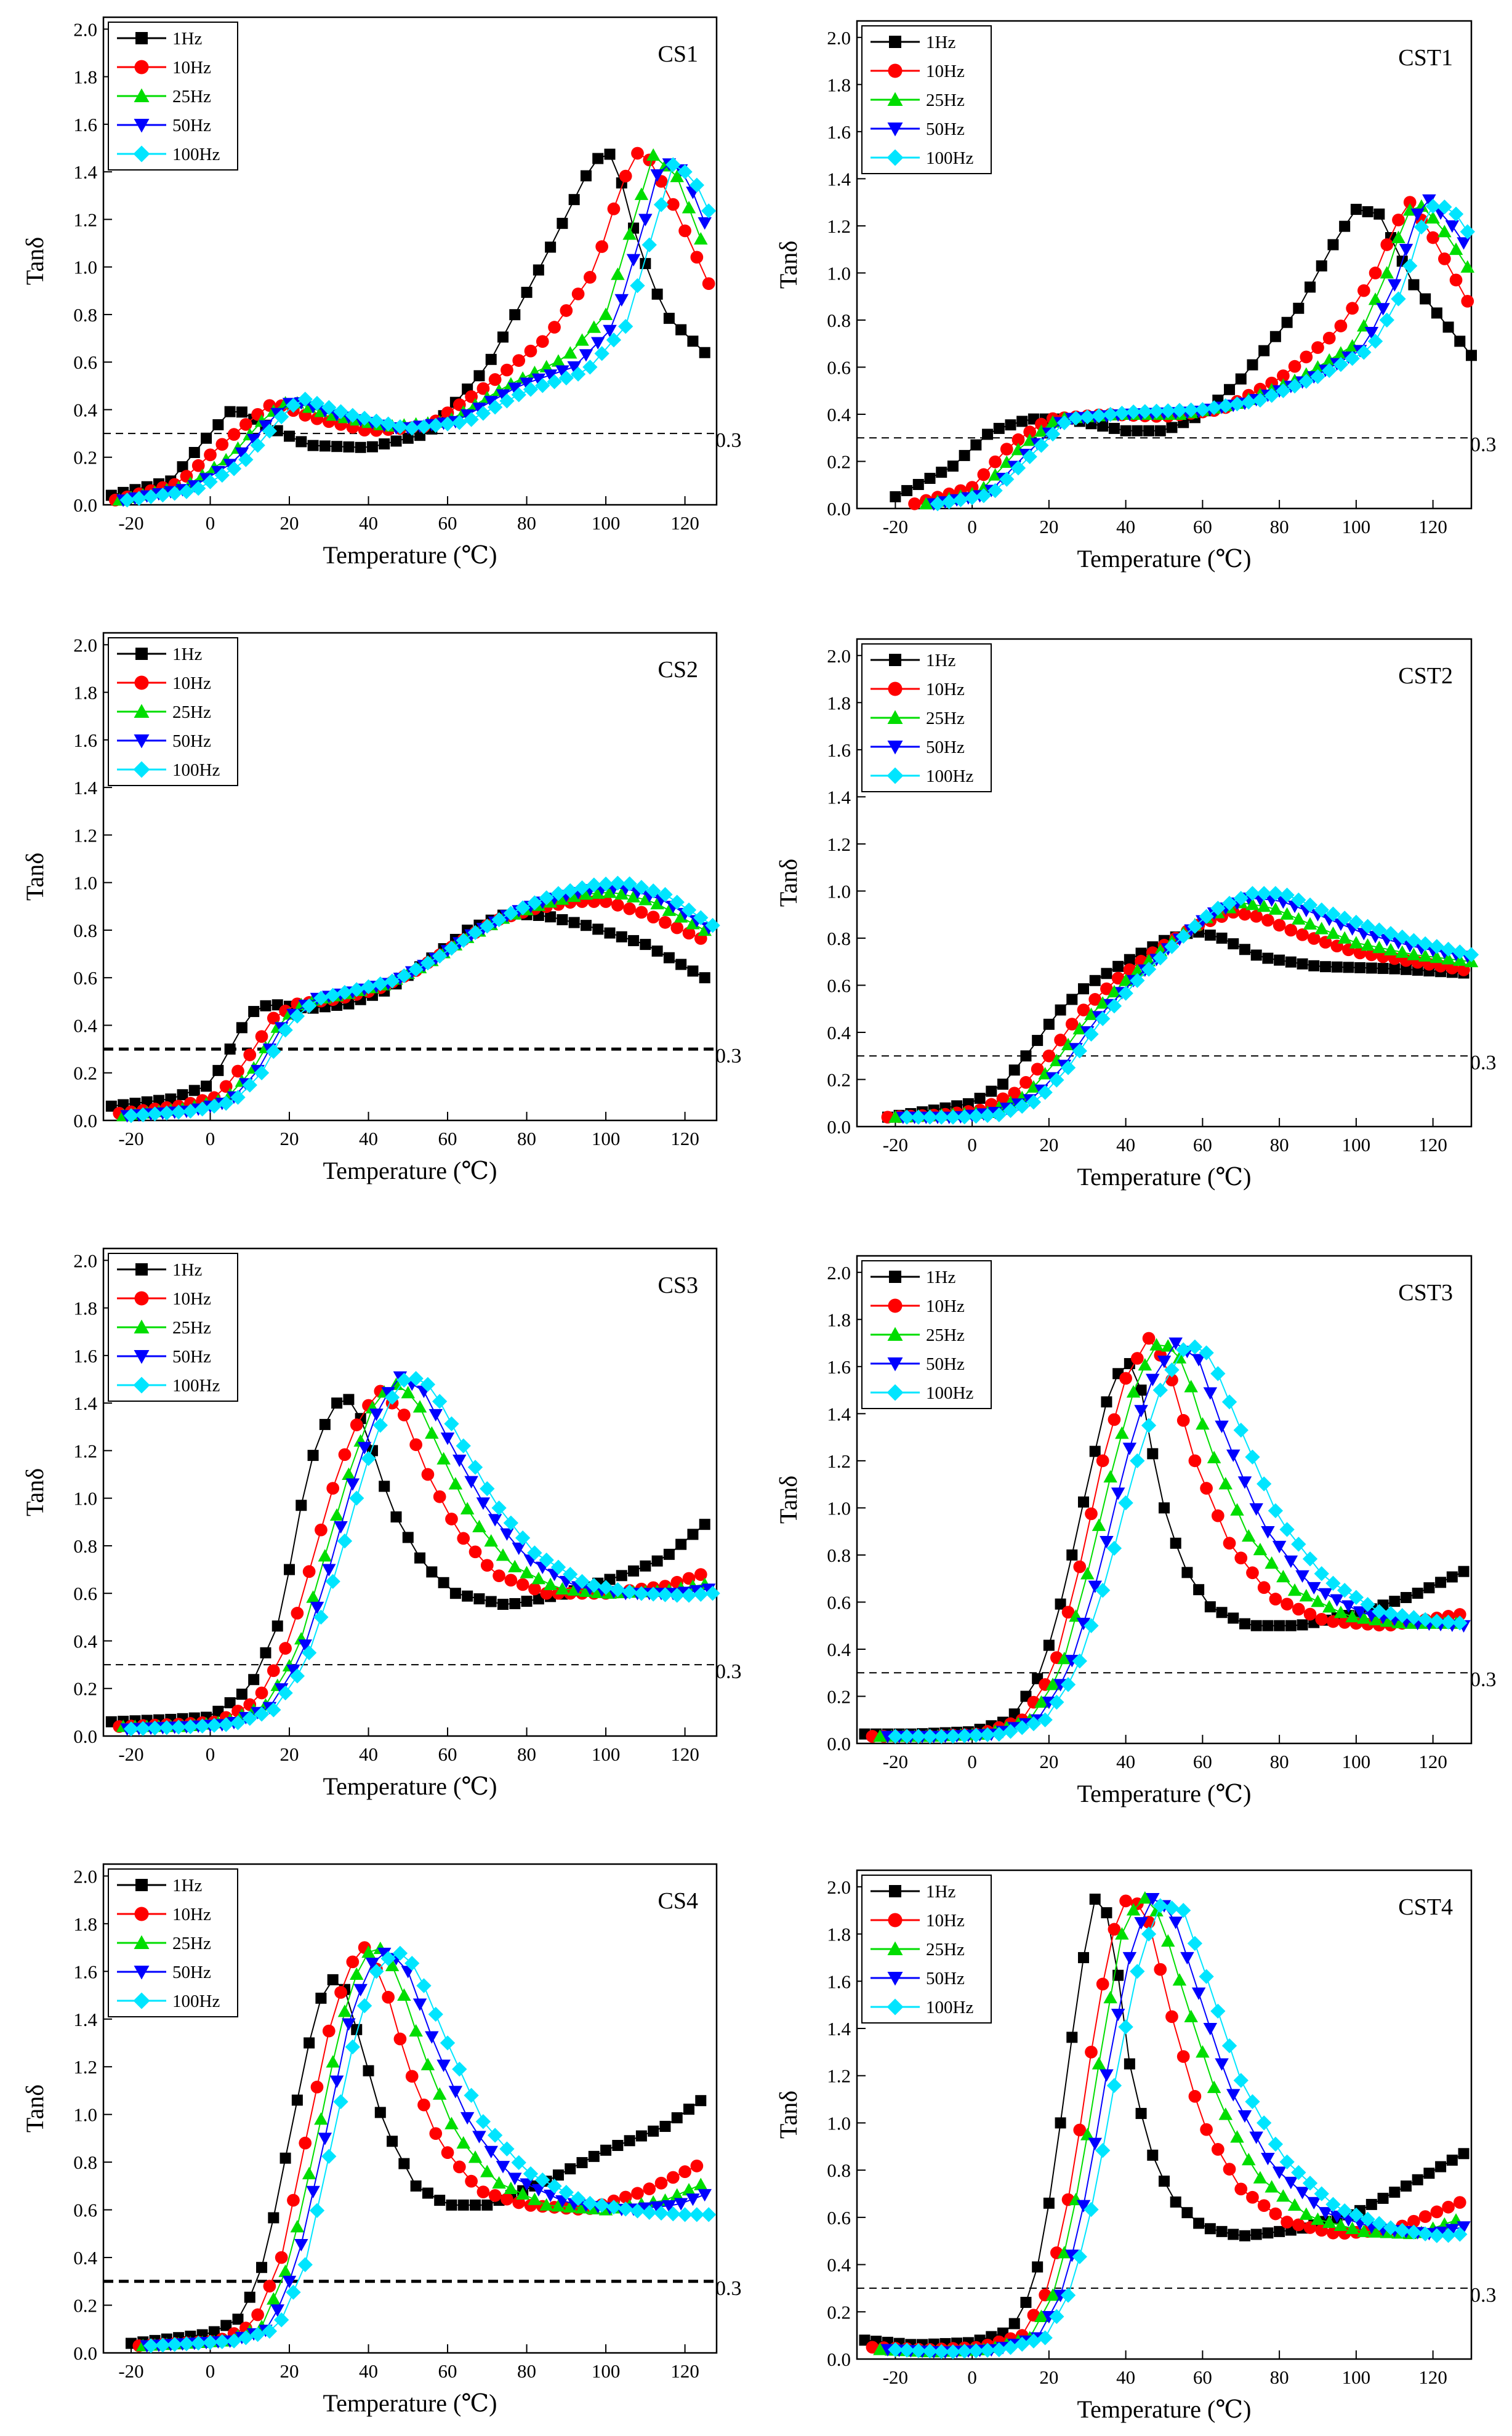  I want to click on x-tick-label: 80, so click(1280, 1145).